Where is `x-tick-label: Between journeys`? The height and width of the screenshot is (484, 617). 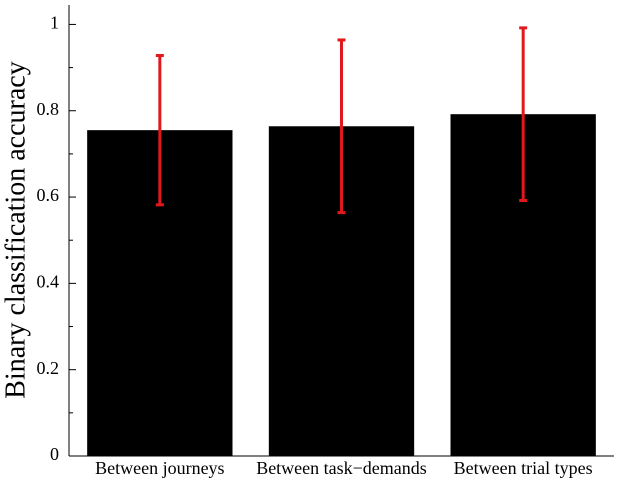 x-tick-label: Between journeys is located at coordinates (159, 468).